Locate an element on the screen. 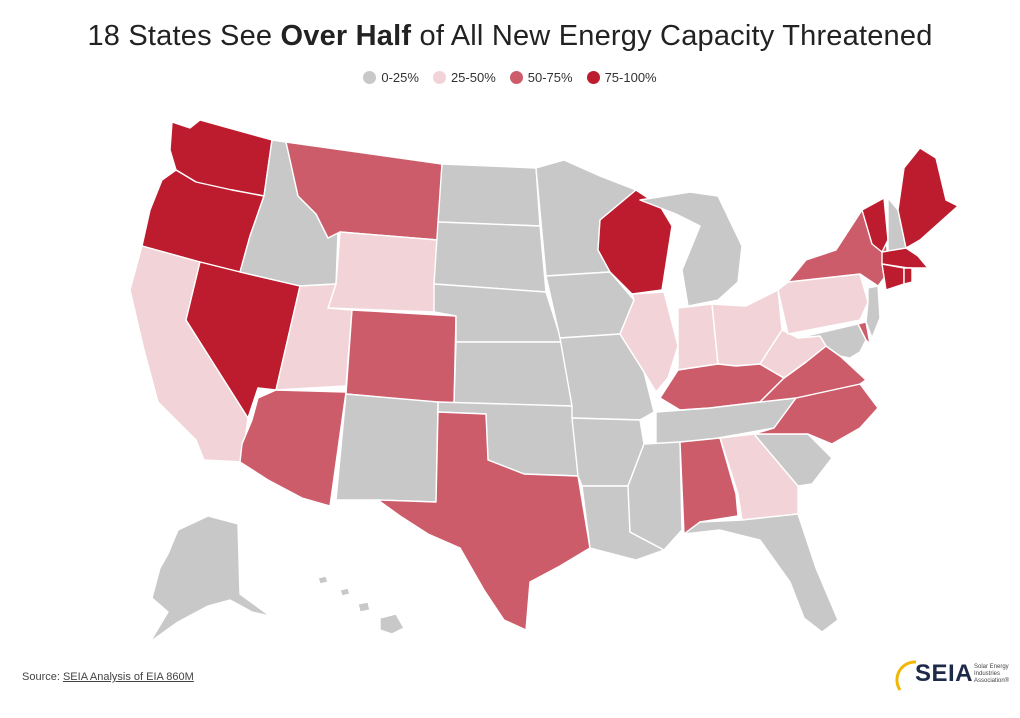 The height and width of the screenshot is (718, 1020). legend-label: 0-25% is located at coordinates (400, 77).